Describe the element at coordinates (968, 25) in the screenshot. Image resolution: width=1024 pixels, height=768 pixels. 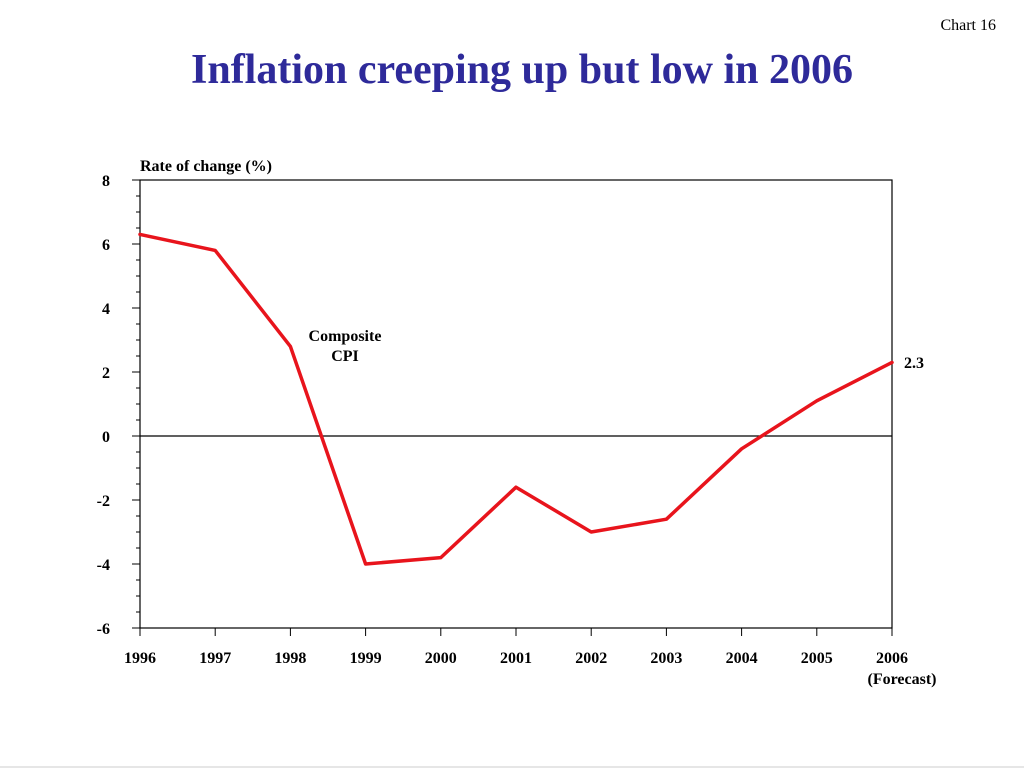
I see `chart-number-label: Chart 16` at that location.